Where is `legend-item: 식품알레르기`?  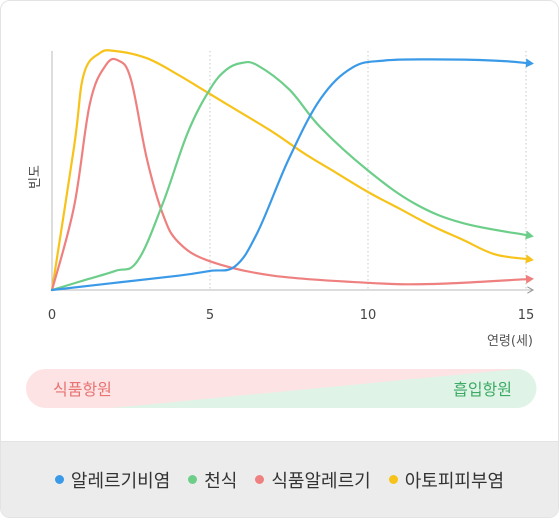
legend-item: 식품알레르기 is located at coordinates (313, 480).